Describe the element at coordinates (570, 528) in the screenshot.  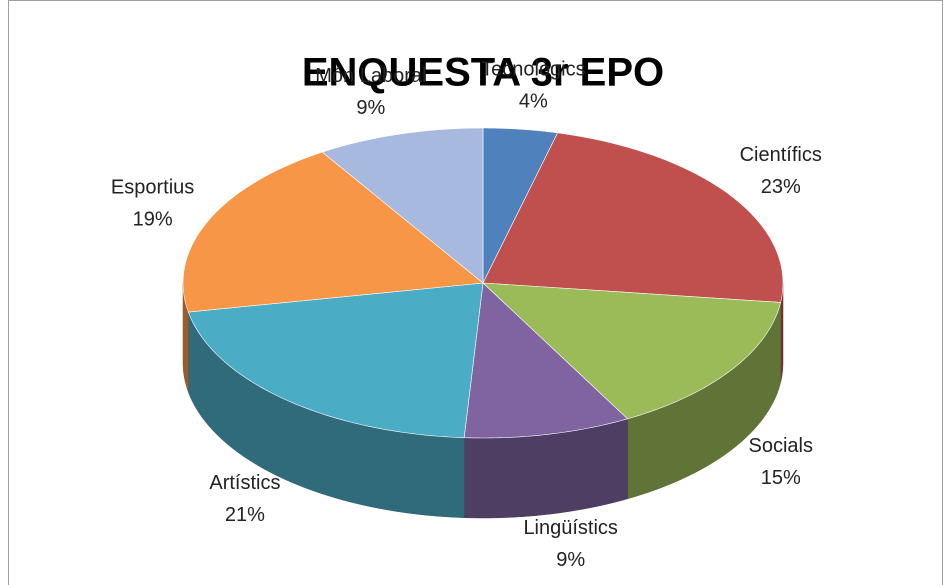
I see `slice-label-name: Lingüístics` at that location.